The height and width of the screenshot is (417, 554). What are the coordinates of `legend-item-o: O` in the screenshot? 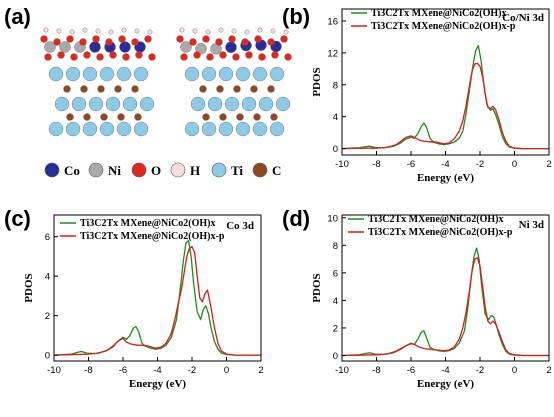 It's located at (146, 170).